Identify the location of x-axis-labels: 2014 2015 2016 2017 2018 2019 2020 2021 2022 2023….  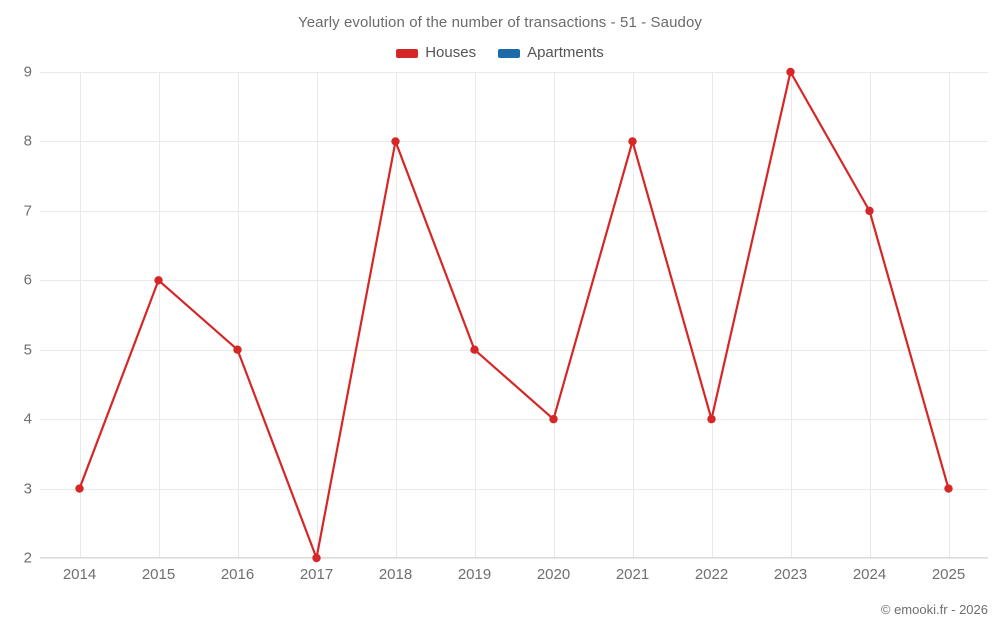
(514, 577).